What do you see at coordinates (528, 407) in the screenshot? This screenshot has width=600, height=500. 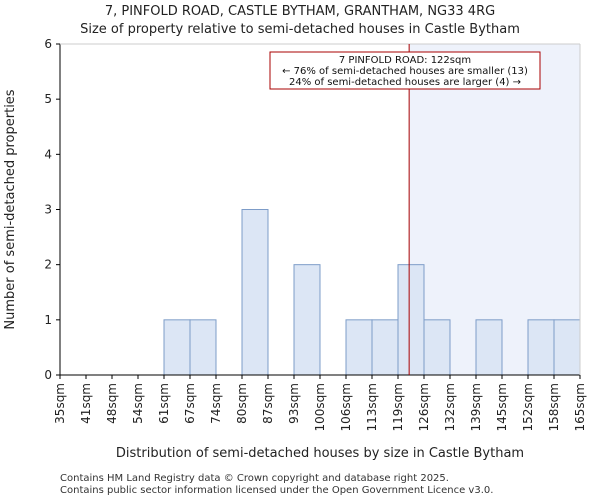 I see `x-tick-label: 152sqm` at bounding box center [528, 407].